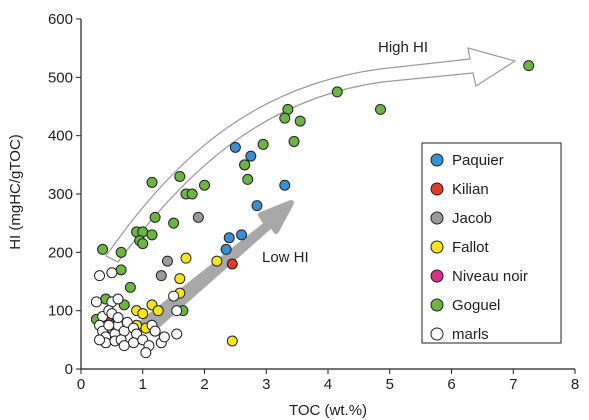 The width and height of the screenshot is (589, 420). Describe the element at coordinates (328, 410) in the screenshot. I see `x-axis-label: TOC (wt.%)` at that location.